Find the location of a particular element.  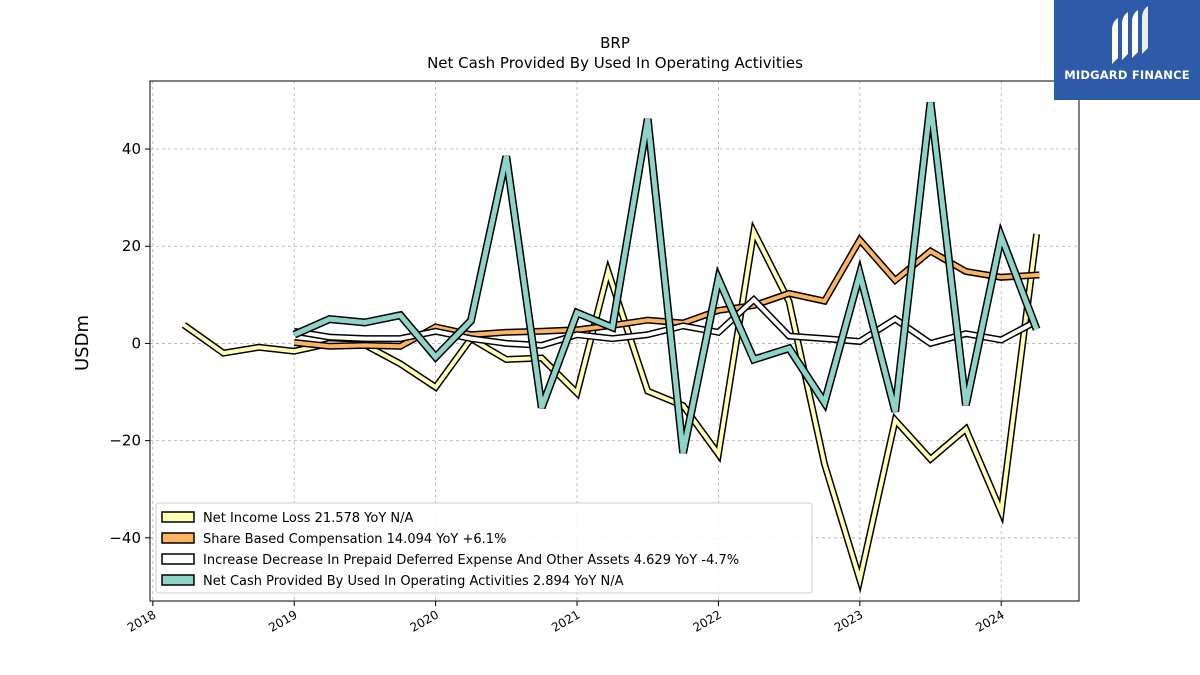

y-tick-label: 20 is located at coordinates (131, 246).